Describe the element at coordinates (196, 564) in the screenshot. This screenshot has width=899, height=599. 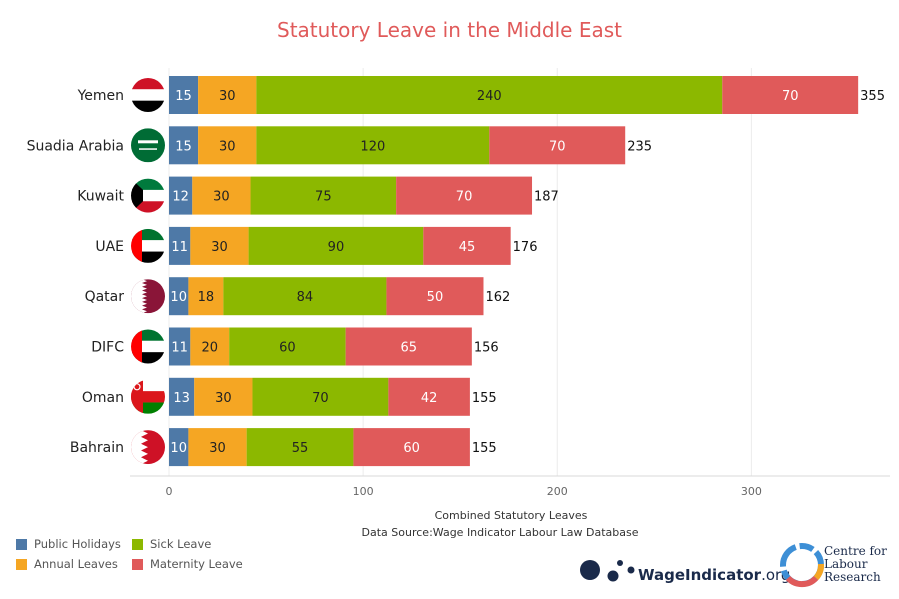
I see `legend-label: Maternity Leave` at that location.